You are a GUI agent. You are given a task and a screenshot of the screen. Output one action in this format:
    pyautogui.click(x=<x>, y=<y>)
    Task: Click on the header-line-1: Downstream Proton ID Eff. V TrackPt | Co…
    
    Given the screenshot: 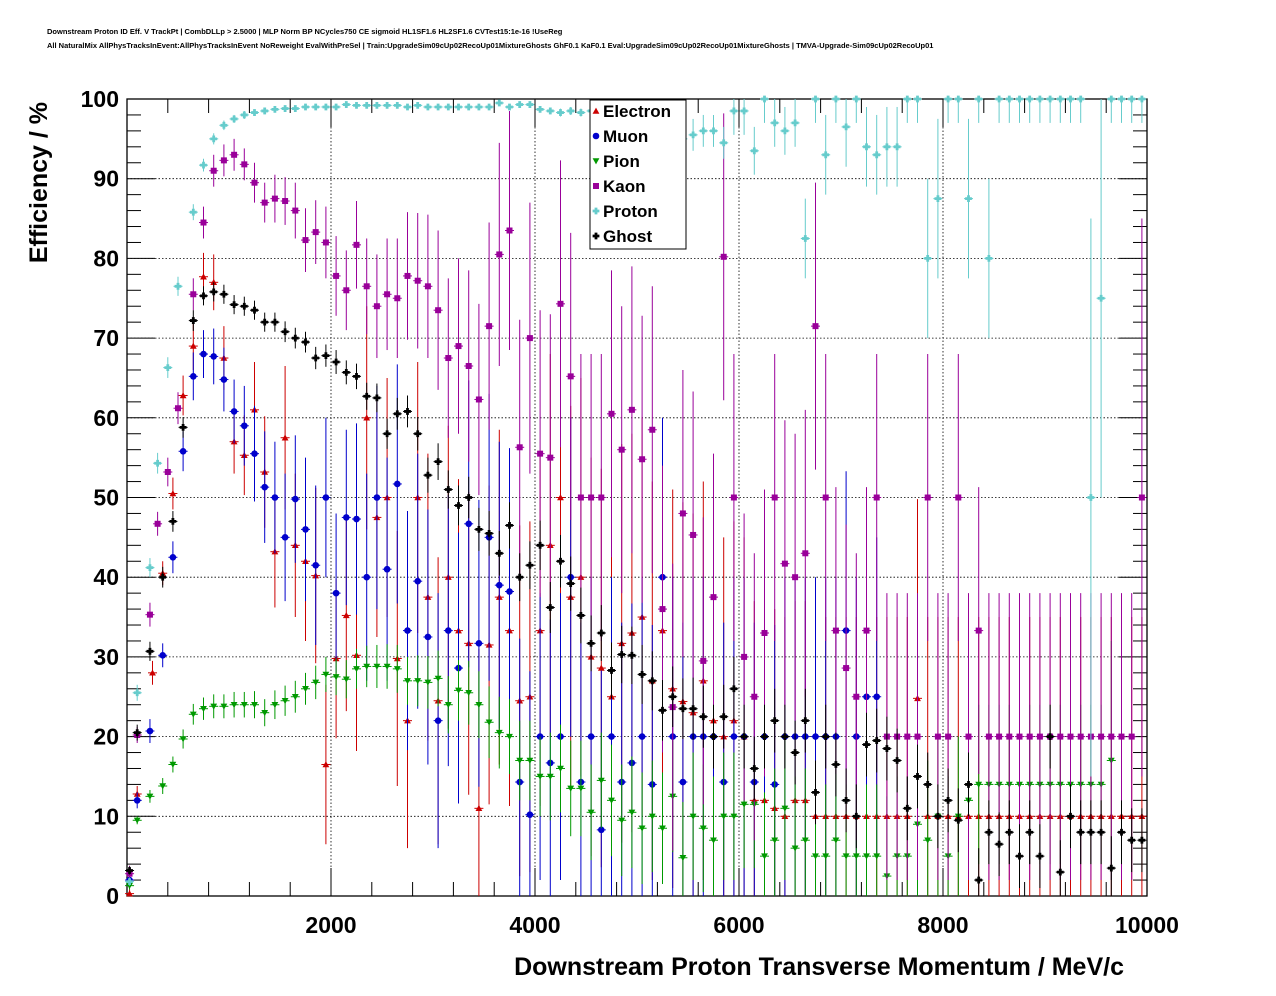 What is the action you would take?
    pyautogui.click(x=305, y=31)
    